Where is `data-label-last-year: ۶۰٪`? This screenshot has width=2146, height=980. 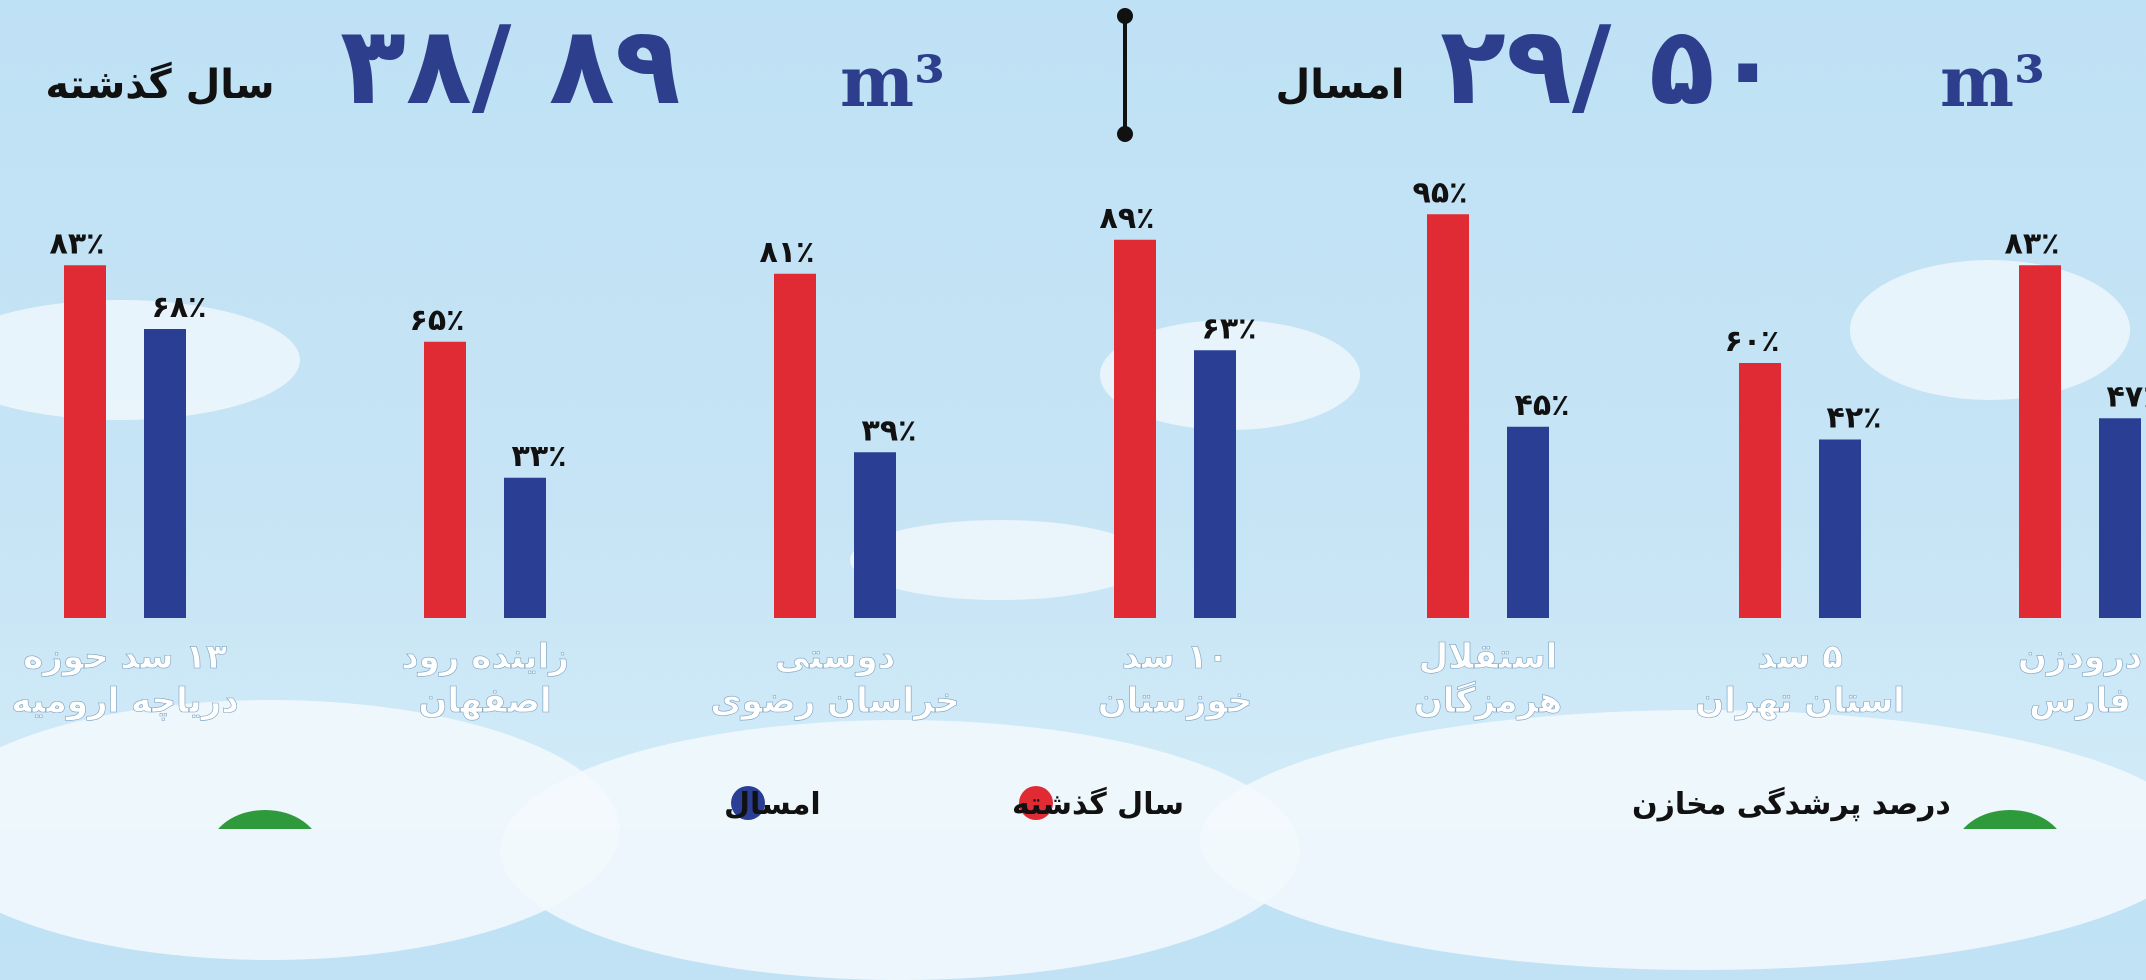
data-label-last-year: ۶۰٪ is located at coordinates (1752, 341).